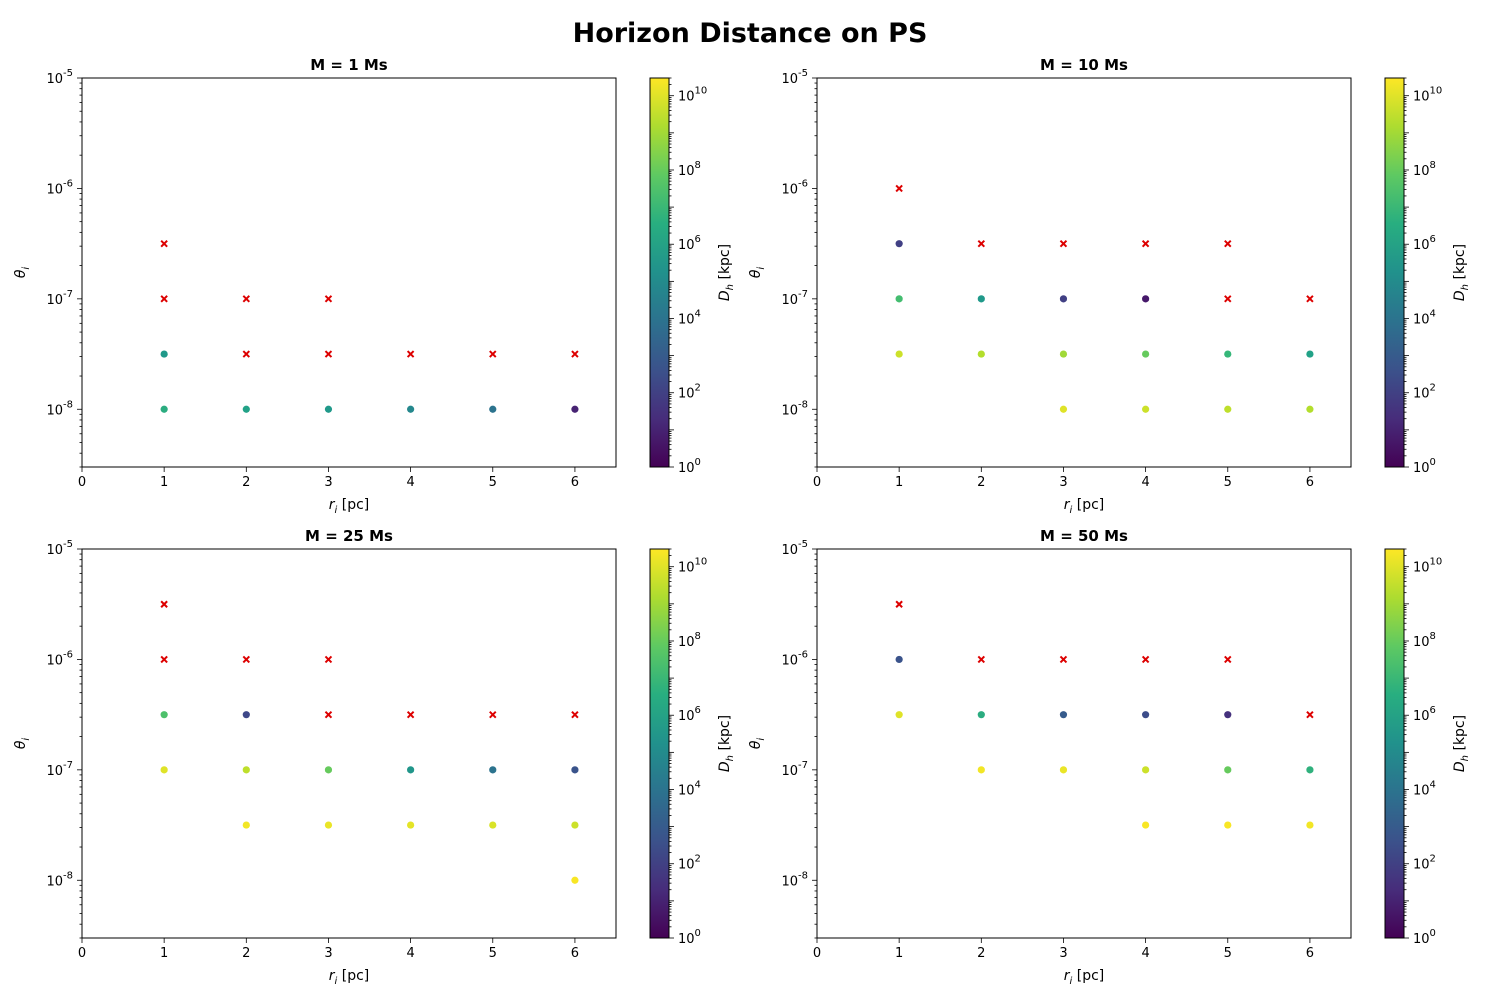 The width and height of the screenshot is (1500, 1004). Describe the element at coordinates (59, 298) in the screenshot. I see `y-tick-label: 10⁻⁷` at that location.